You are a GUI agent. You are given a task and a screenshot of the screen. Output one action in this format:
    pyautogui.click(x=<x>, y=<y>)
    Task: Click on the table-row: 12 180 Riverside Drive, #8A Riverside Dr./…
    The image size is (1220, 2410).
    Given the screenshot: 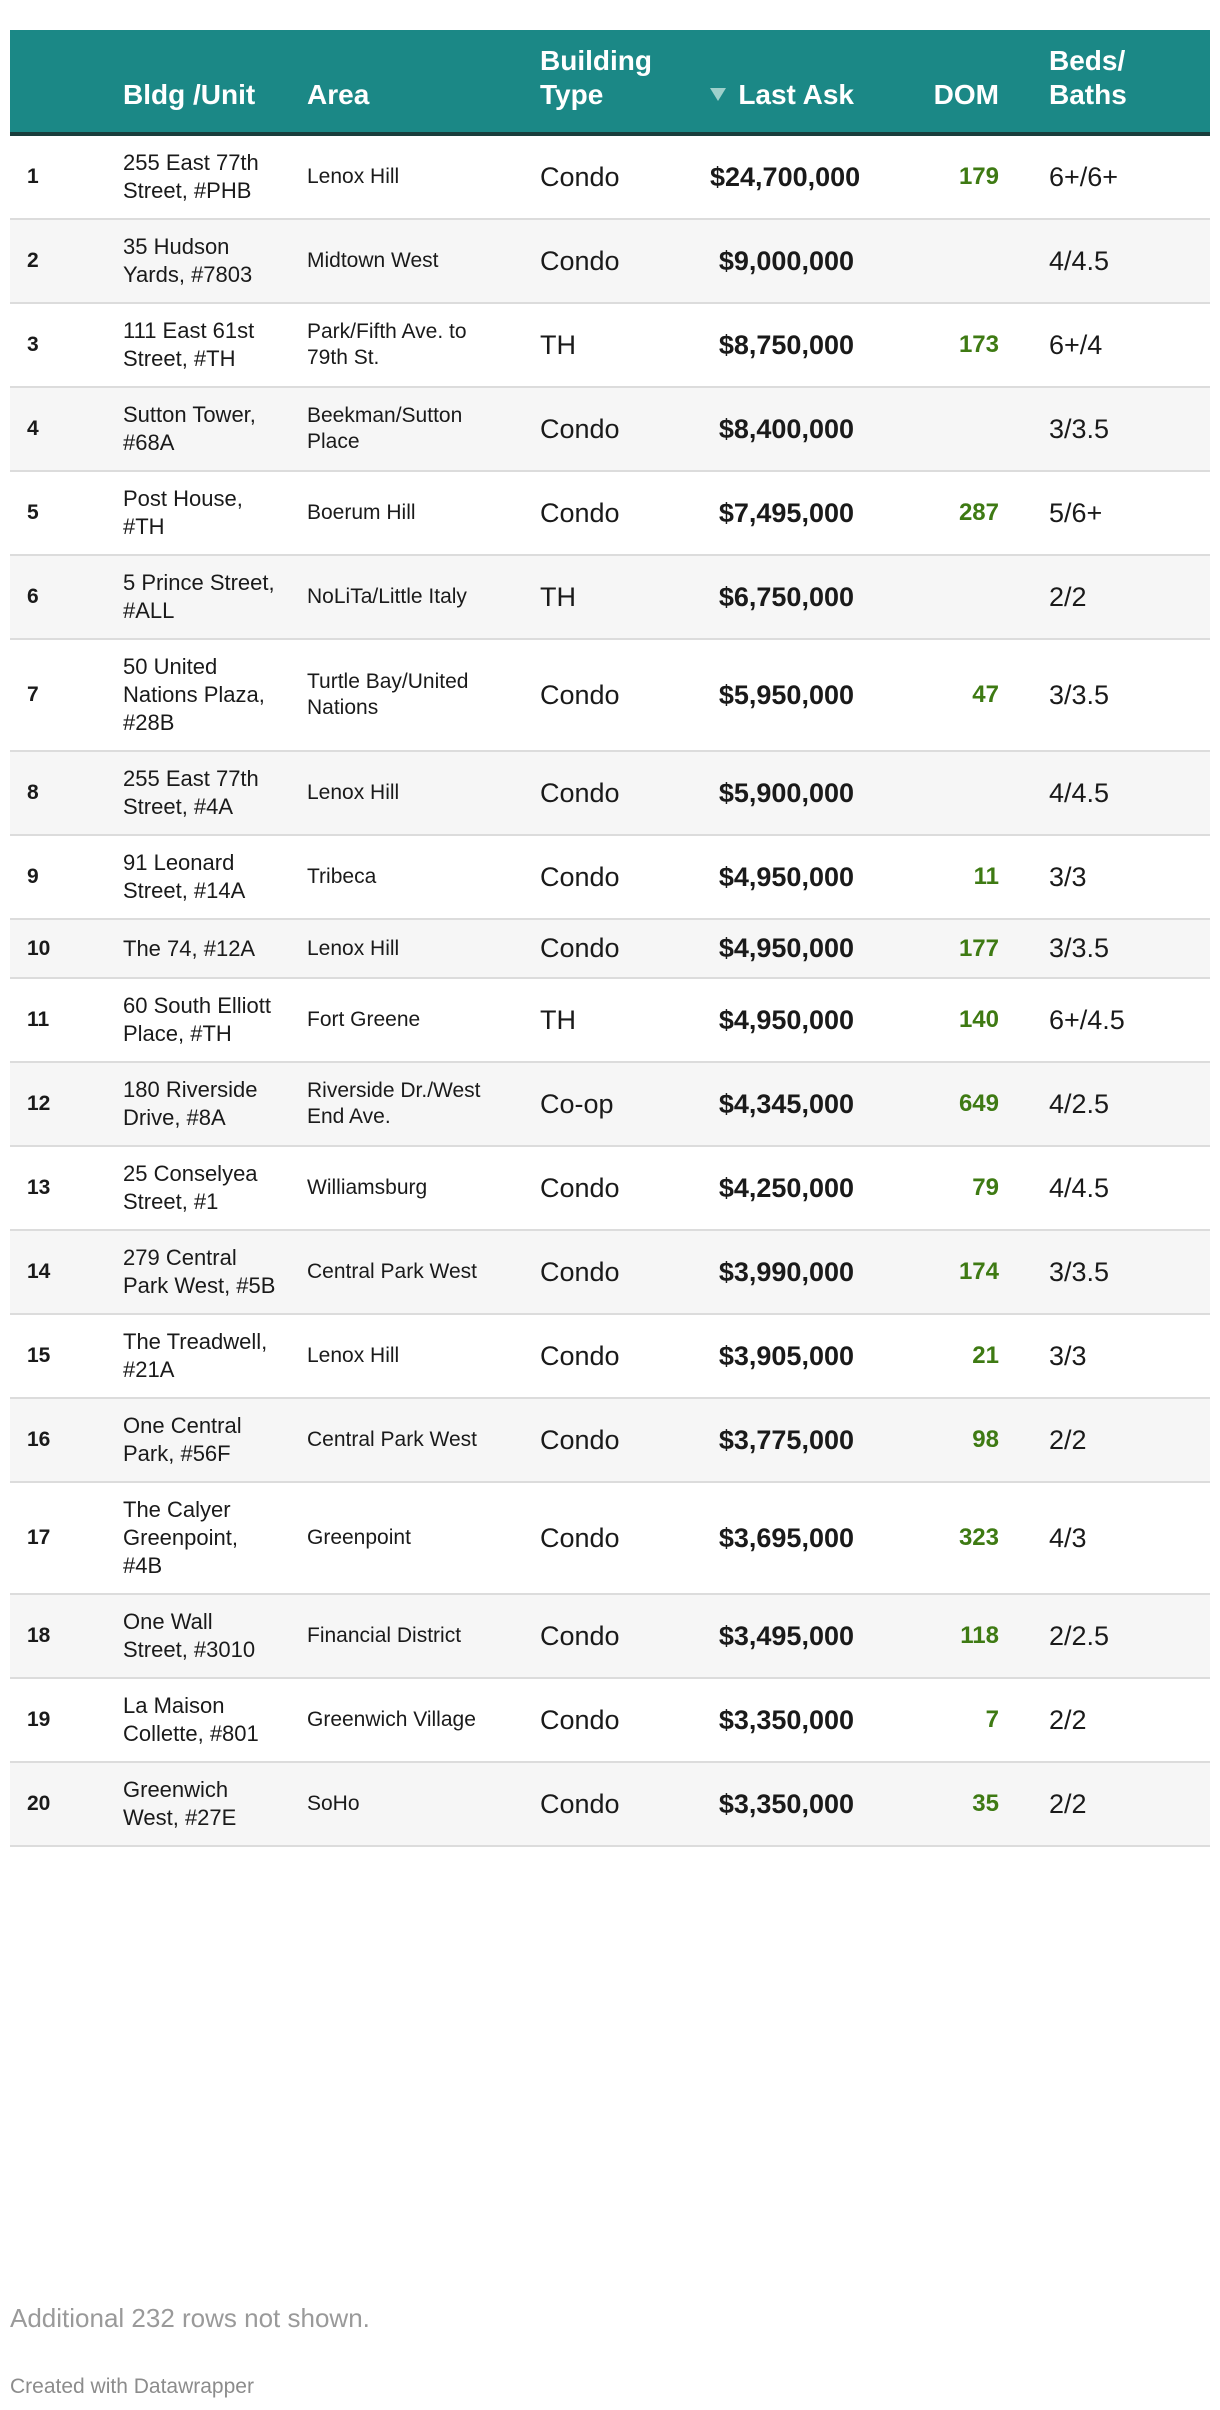 What is the action you would take?
    pyautogui.click(x=610, y=1104)
    